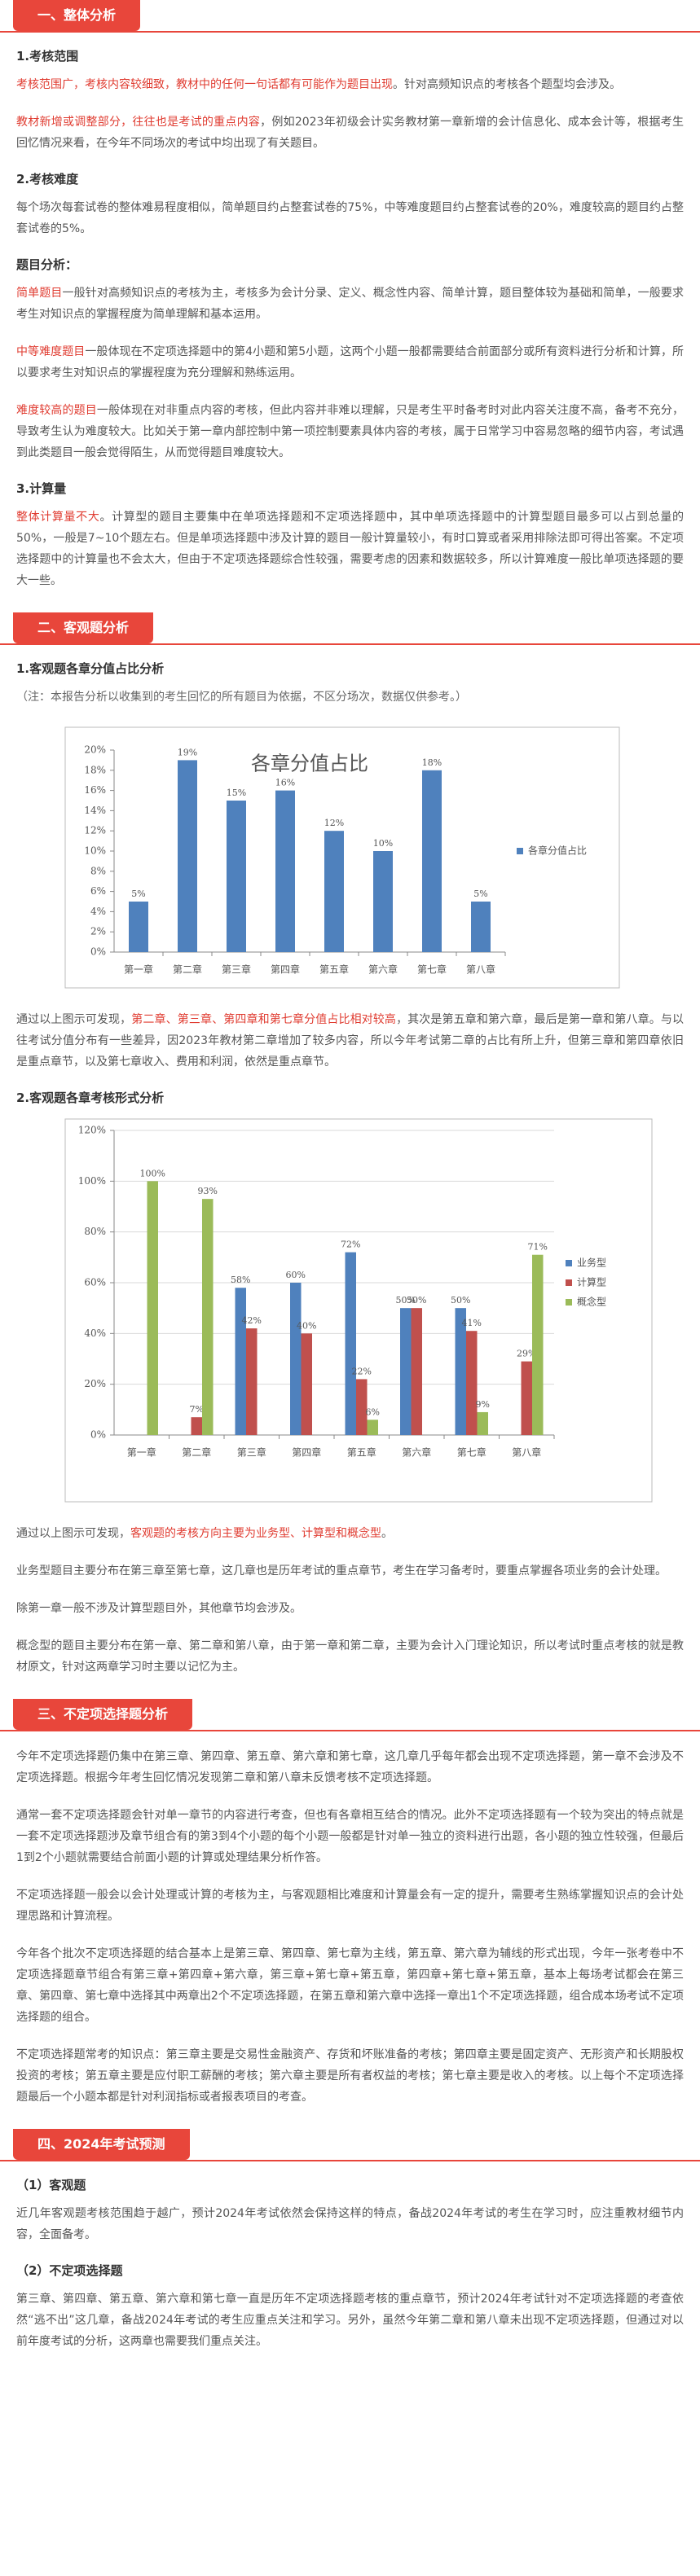 The height and width of the screenshot is (2576, 700). Describe the element at coordinates (98, 952) in the screenshot. I see `y-tick-label: 0%` at that location.